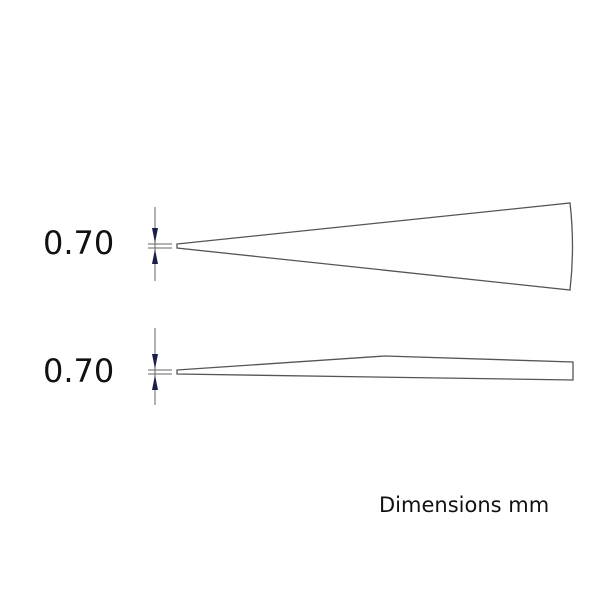 The height and width of the screenshot is (600, 600). Describe the element at coordinates (375, 368) in the screenshot. I see `tip-side-view-outline` at that location.